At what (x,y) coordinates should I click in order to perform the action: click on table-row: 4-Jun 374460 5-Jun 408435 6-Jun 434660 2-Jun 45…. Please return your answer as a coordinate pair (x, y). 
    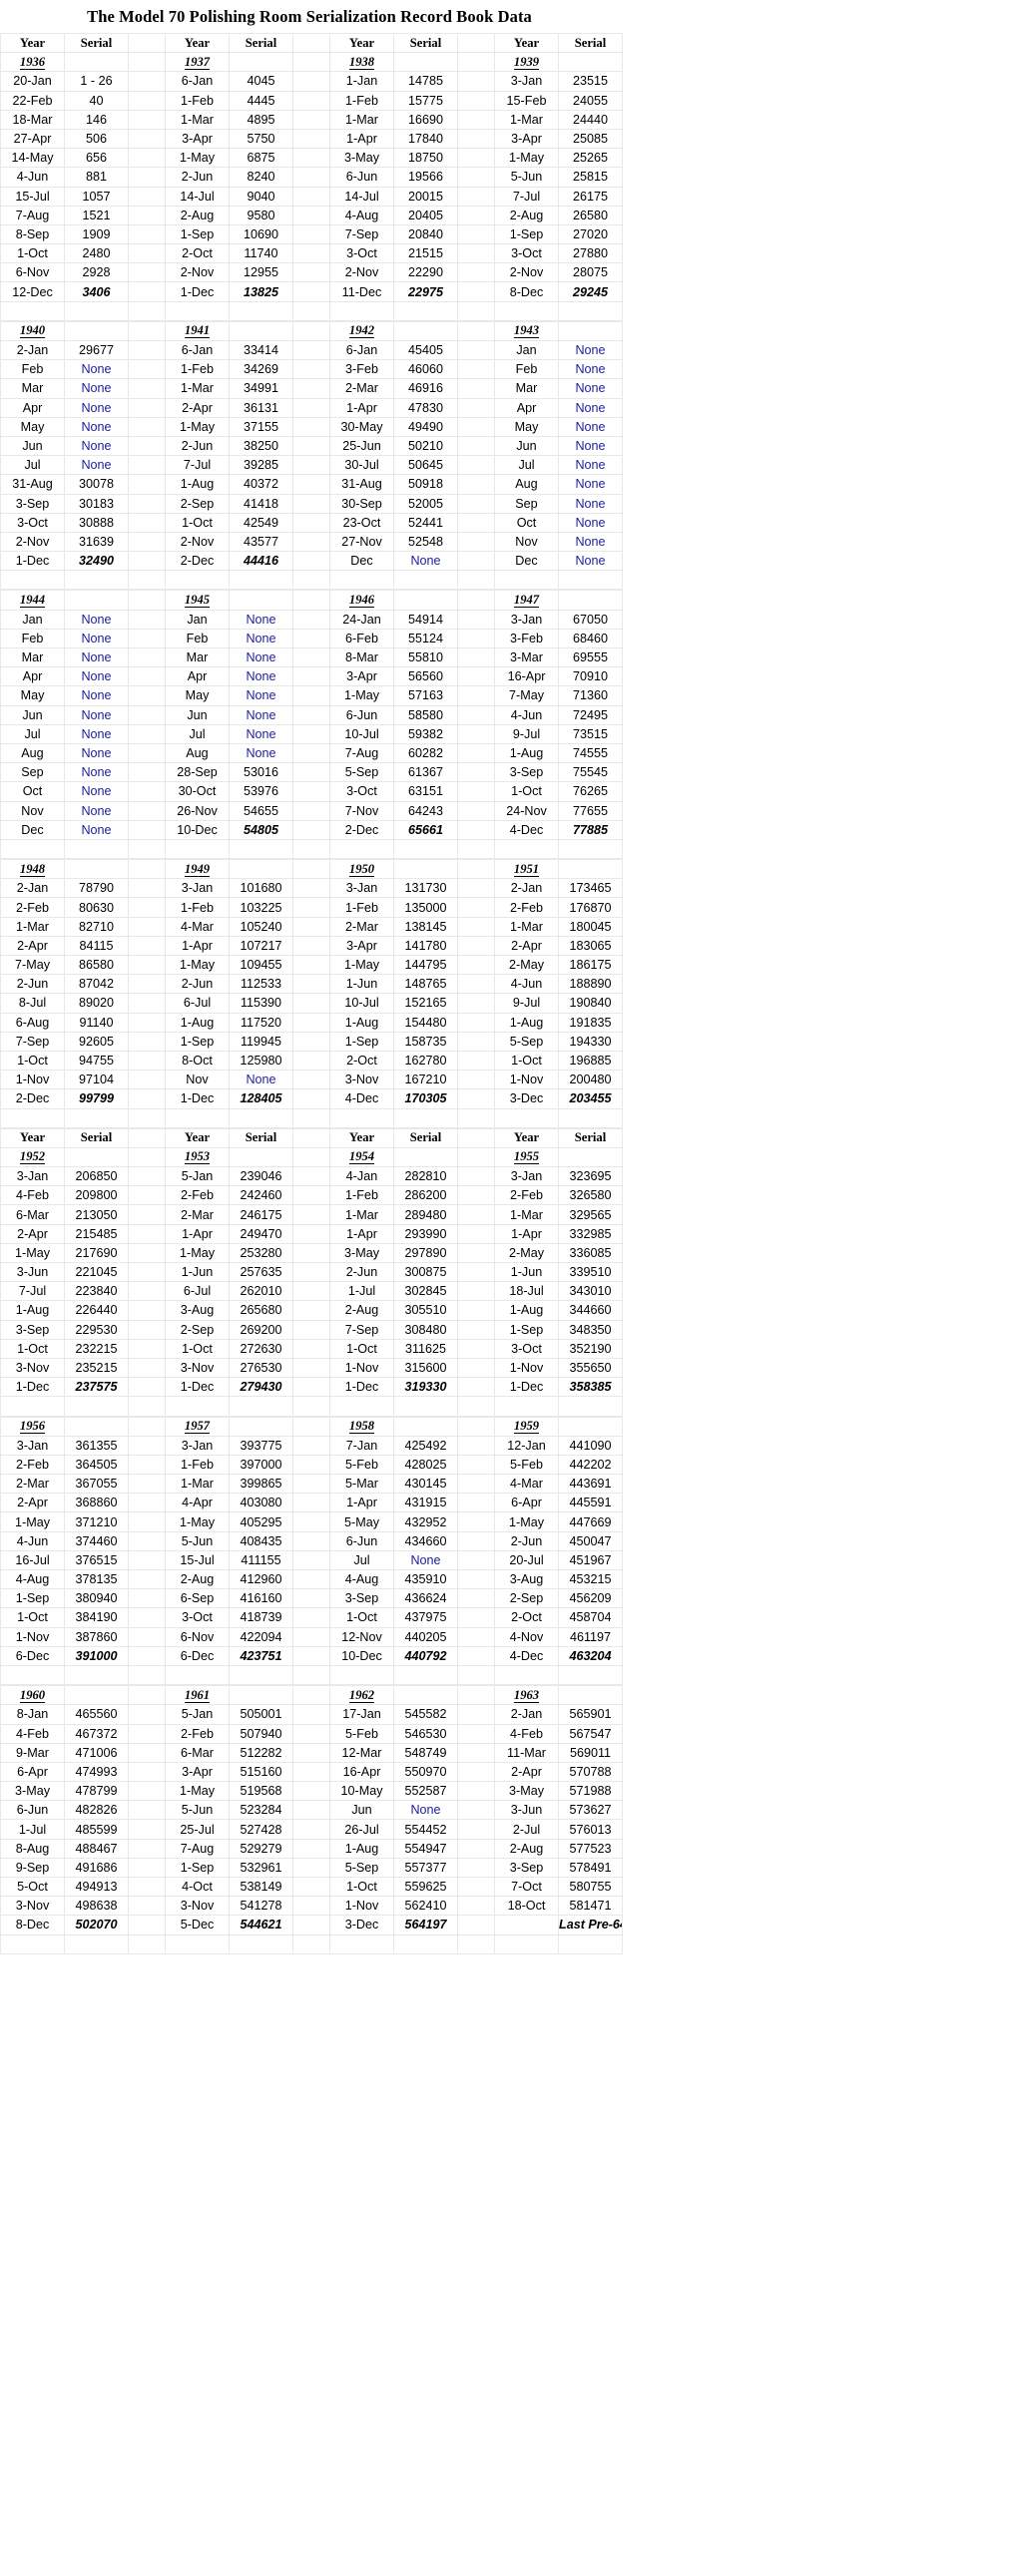
    Looking at the image, I should click on (311, 1540).